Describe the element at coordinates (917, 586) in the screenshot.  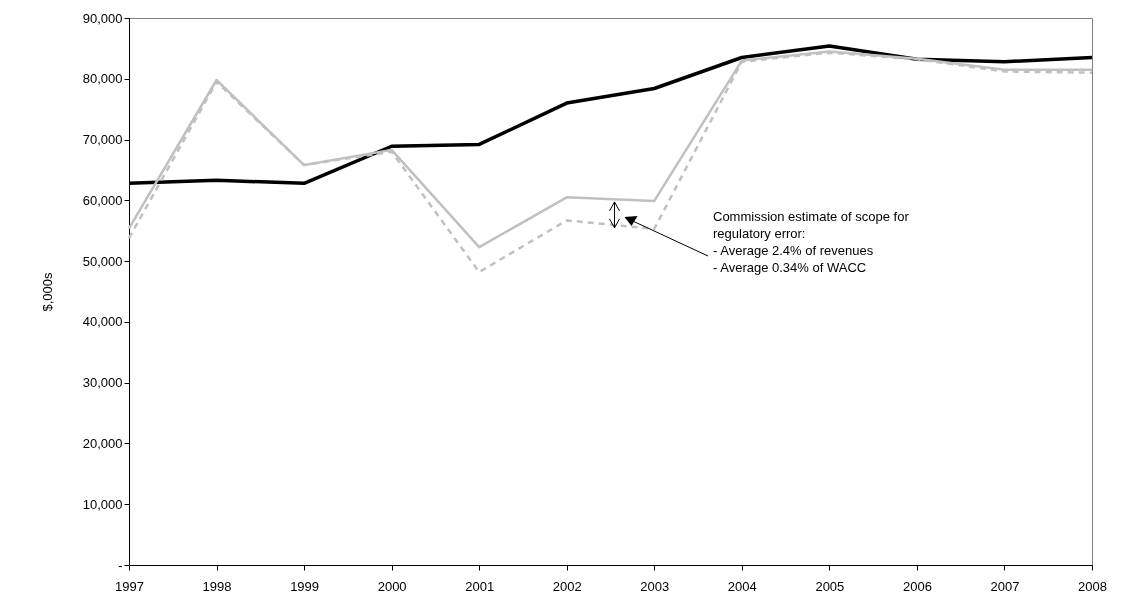
I see `x-tick-label: 2006` at that location.